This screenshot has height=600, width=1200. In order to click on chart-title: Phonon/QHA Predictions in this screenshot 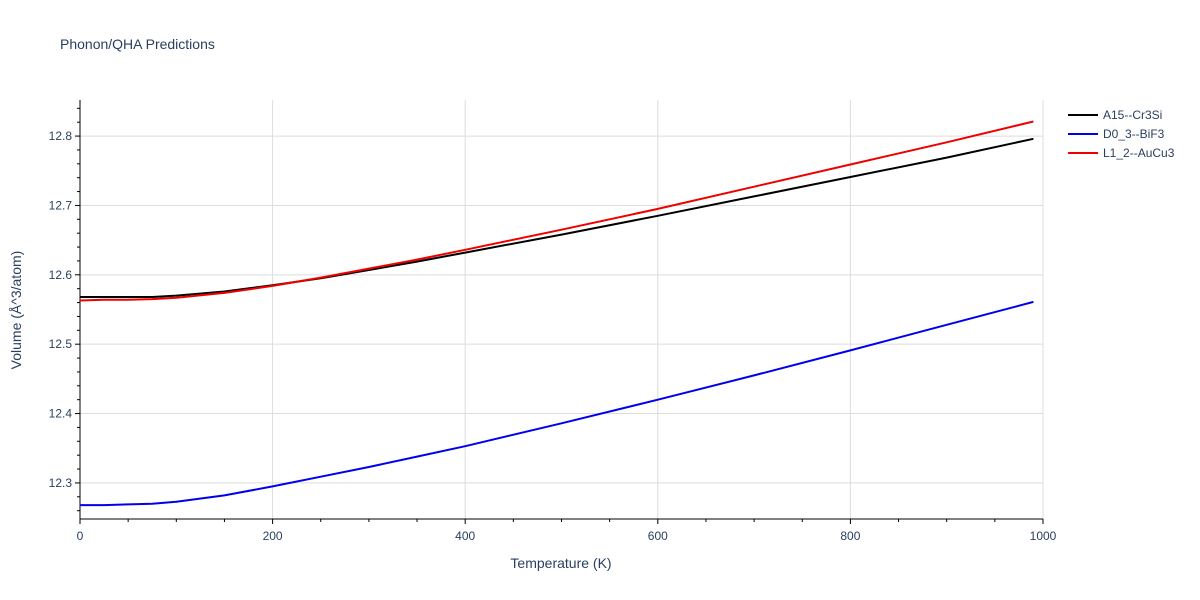, I will do `click(137, 44)`.